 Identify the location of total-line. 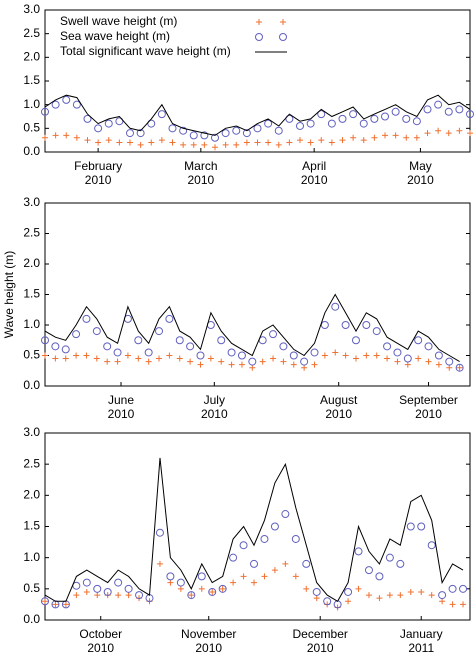
(252, 328).